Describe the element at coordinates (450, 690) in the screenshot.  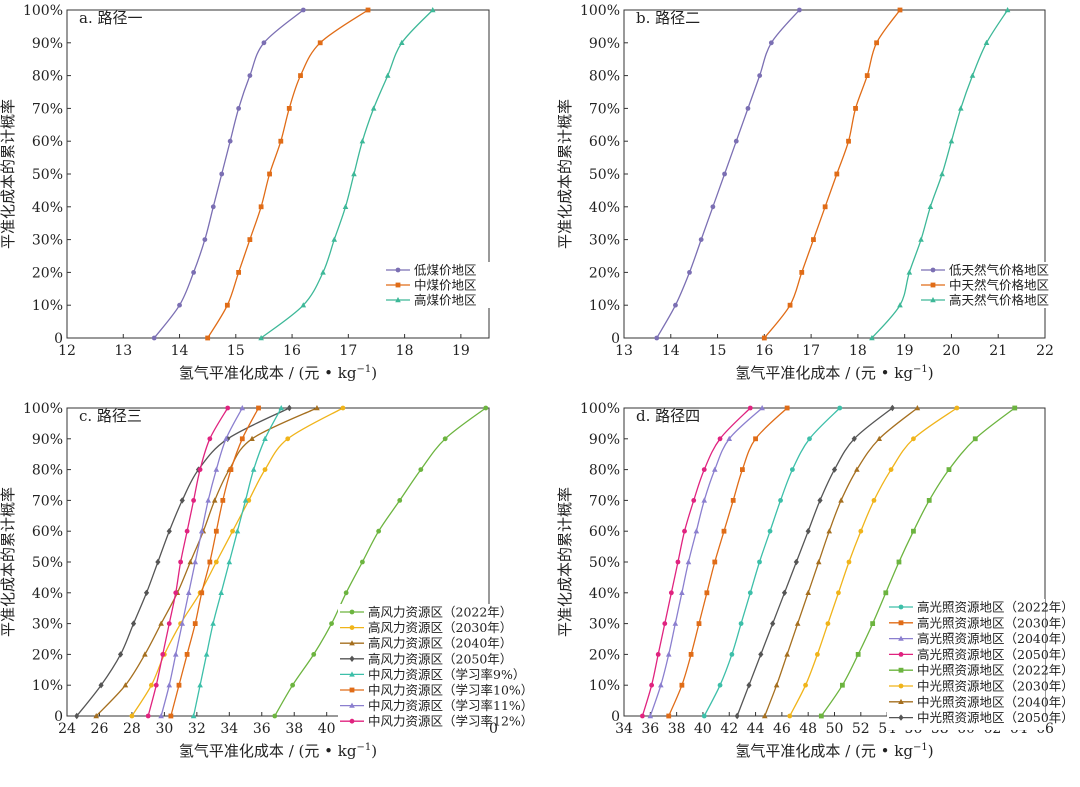
I see `legend-label: 中风力资源区（学习率10%）` at that location.